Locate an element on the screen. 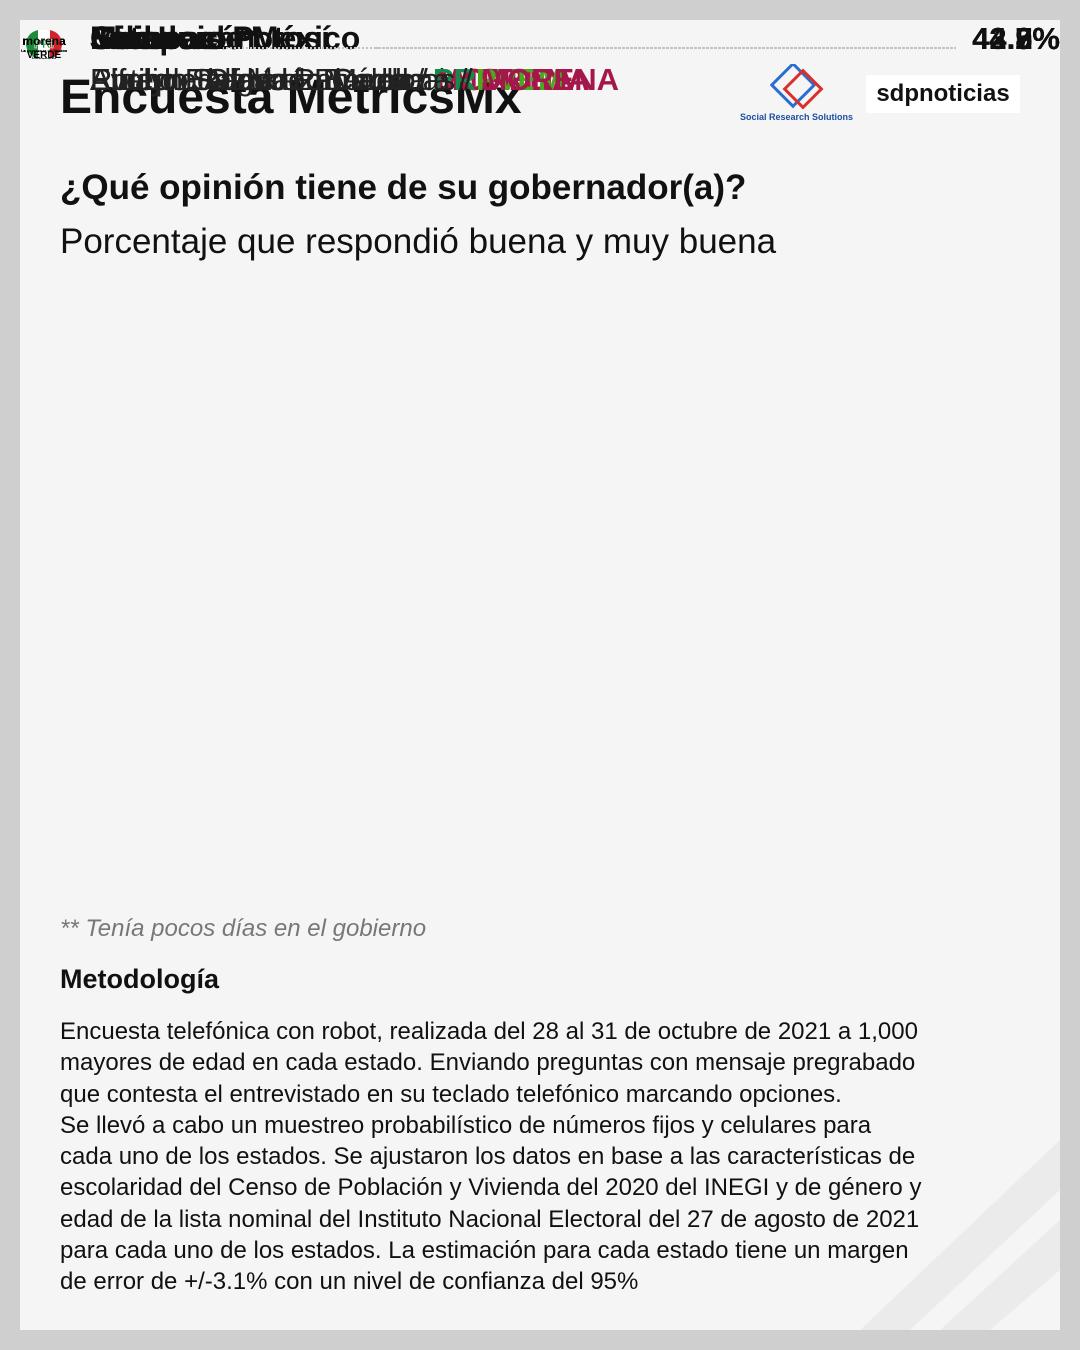  governor: Ricardo Gallardo Cardona / is located at coordinates (279, 79).